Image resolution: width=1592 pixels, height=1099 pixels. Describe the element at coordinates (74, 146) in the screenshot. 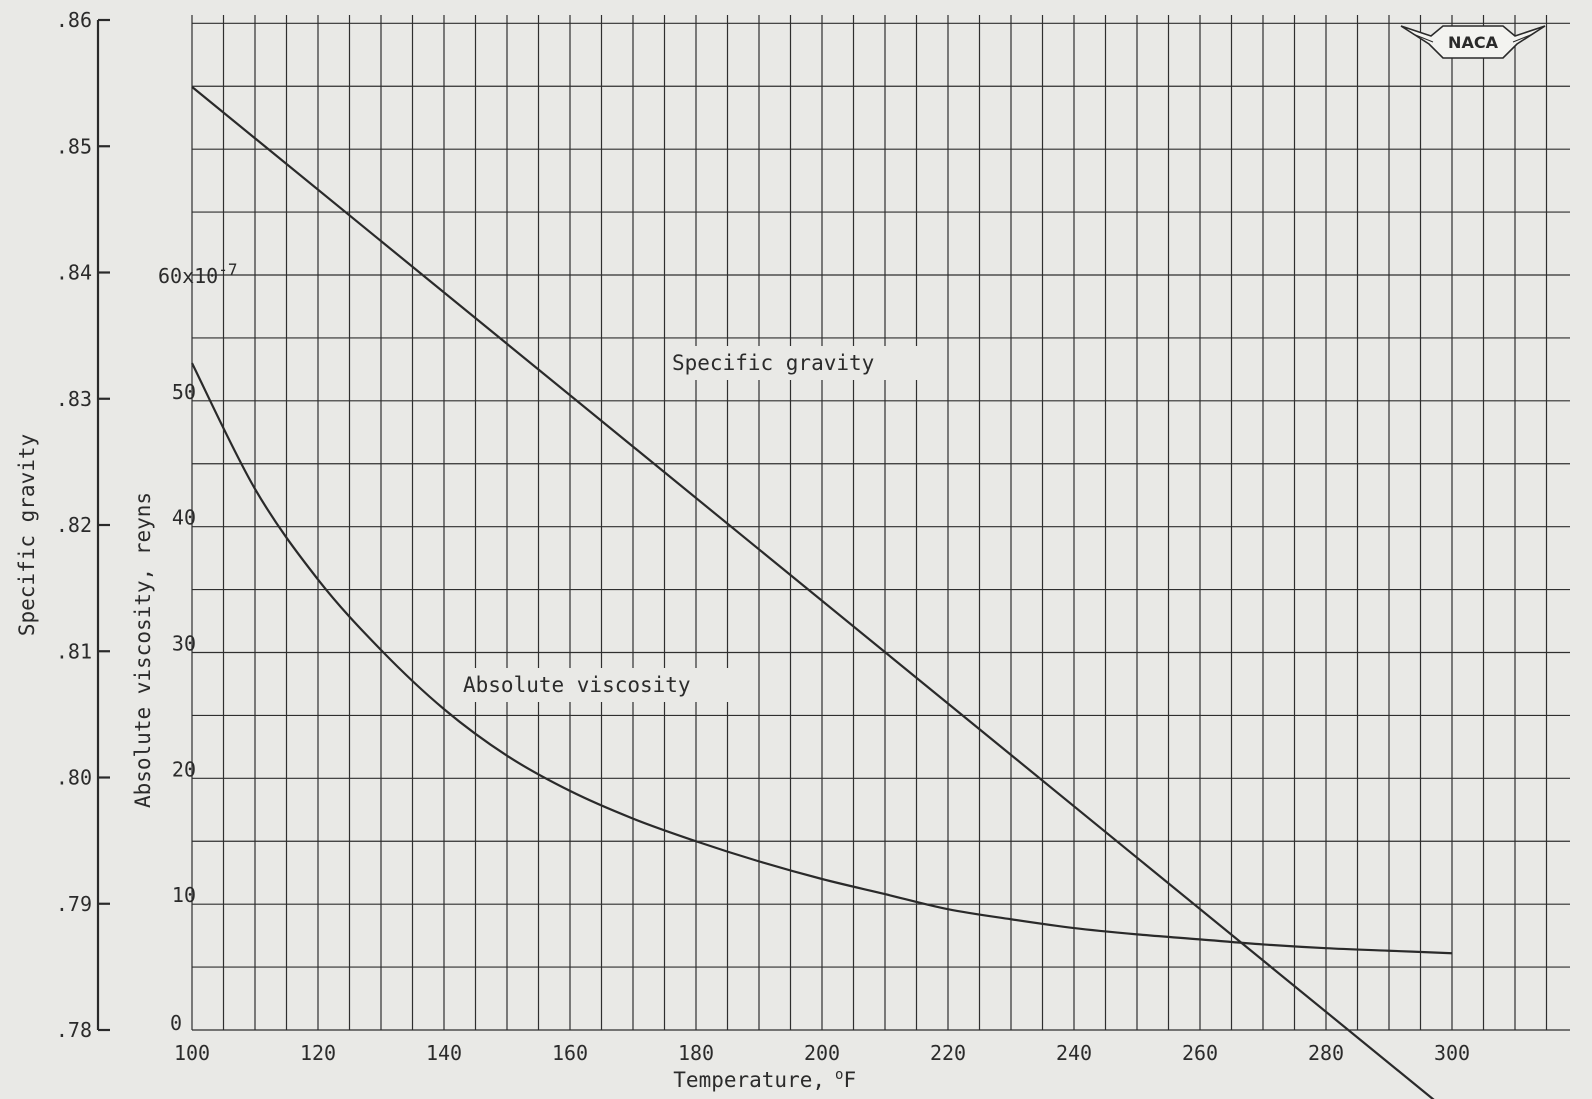

I see `y-left-tick-label: .85` at that location.